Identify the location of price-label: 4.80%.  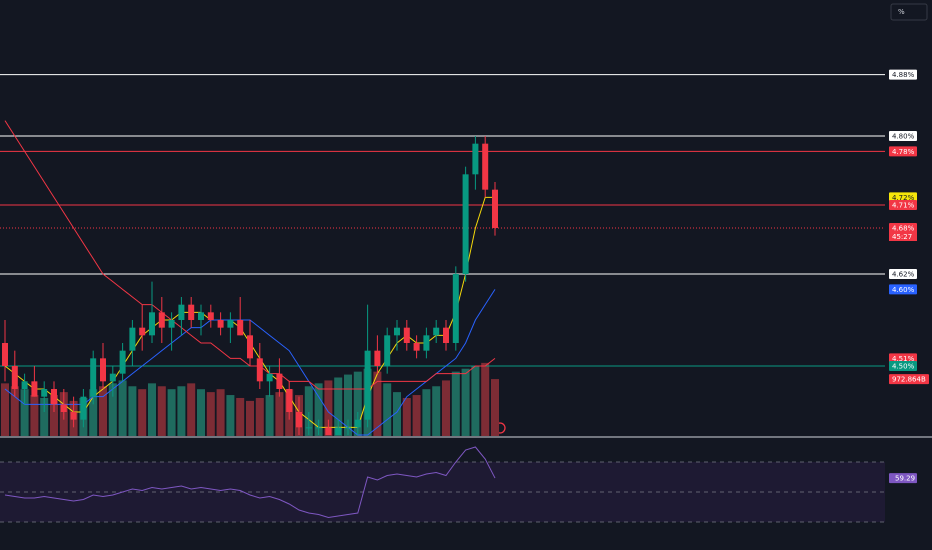
(903, 137).